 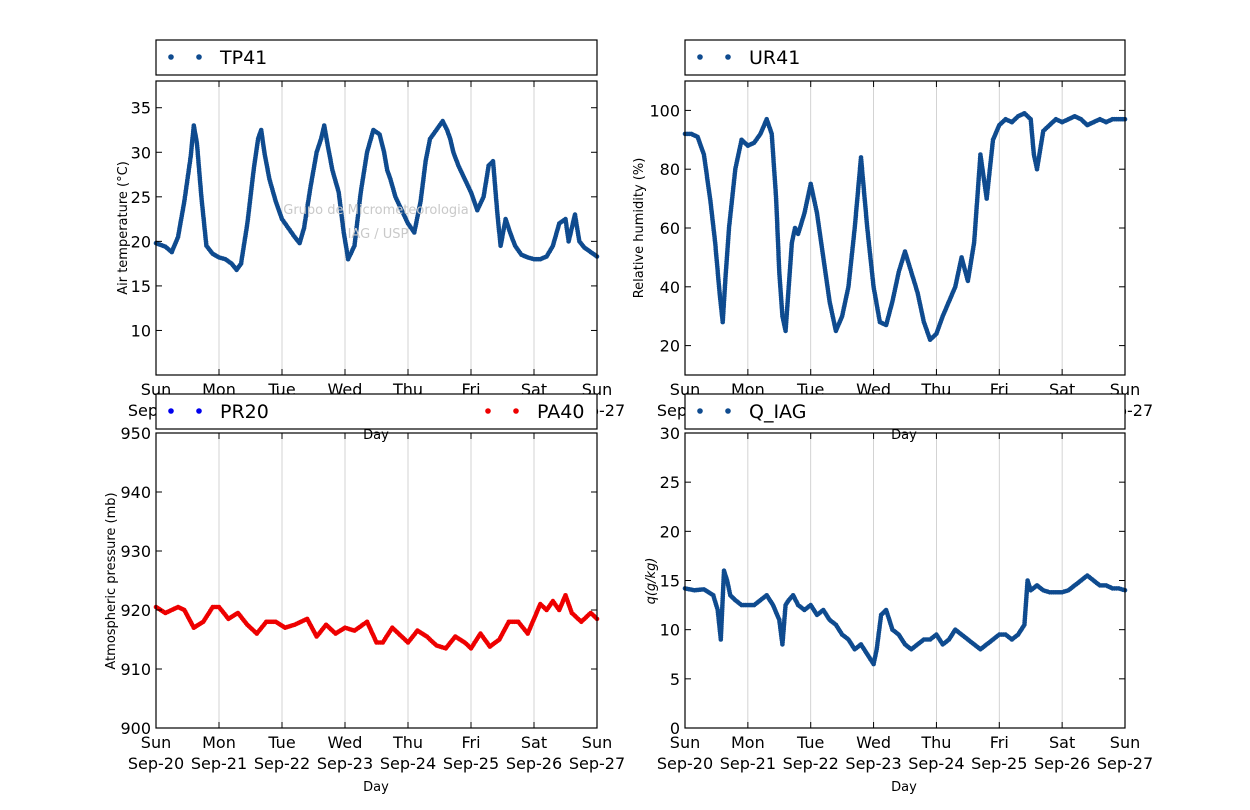 I want to click on legend-entries: Q_IAG, so click(x=751, y=412).